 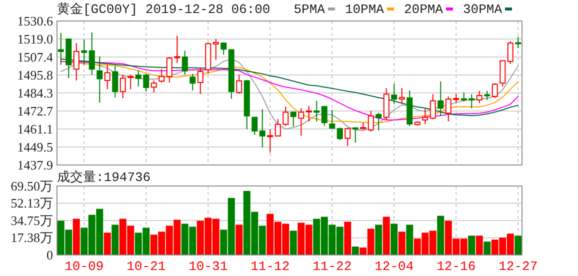 I want to click on x-tick-label: 10-31, so click(x=208, y=266).